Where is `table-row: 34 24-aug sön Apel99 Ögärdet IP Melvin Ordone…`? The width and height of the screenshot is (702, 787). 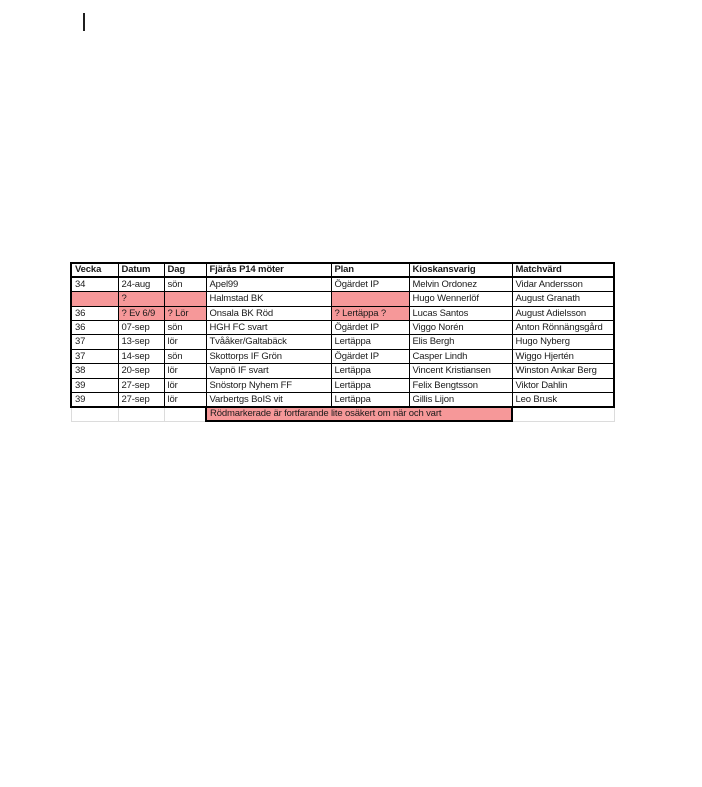
table-row: 34 24-aug sön Apel99 Ögärdet IP Melvin Ordone… is located at coordinates (342, 284).